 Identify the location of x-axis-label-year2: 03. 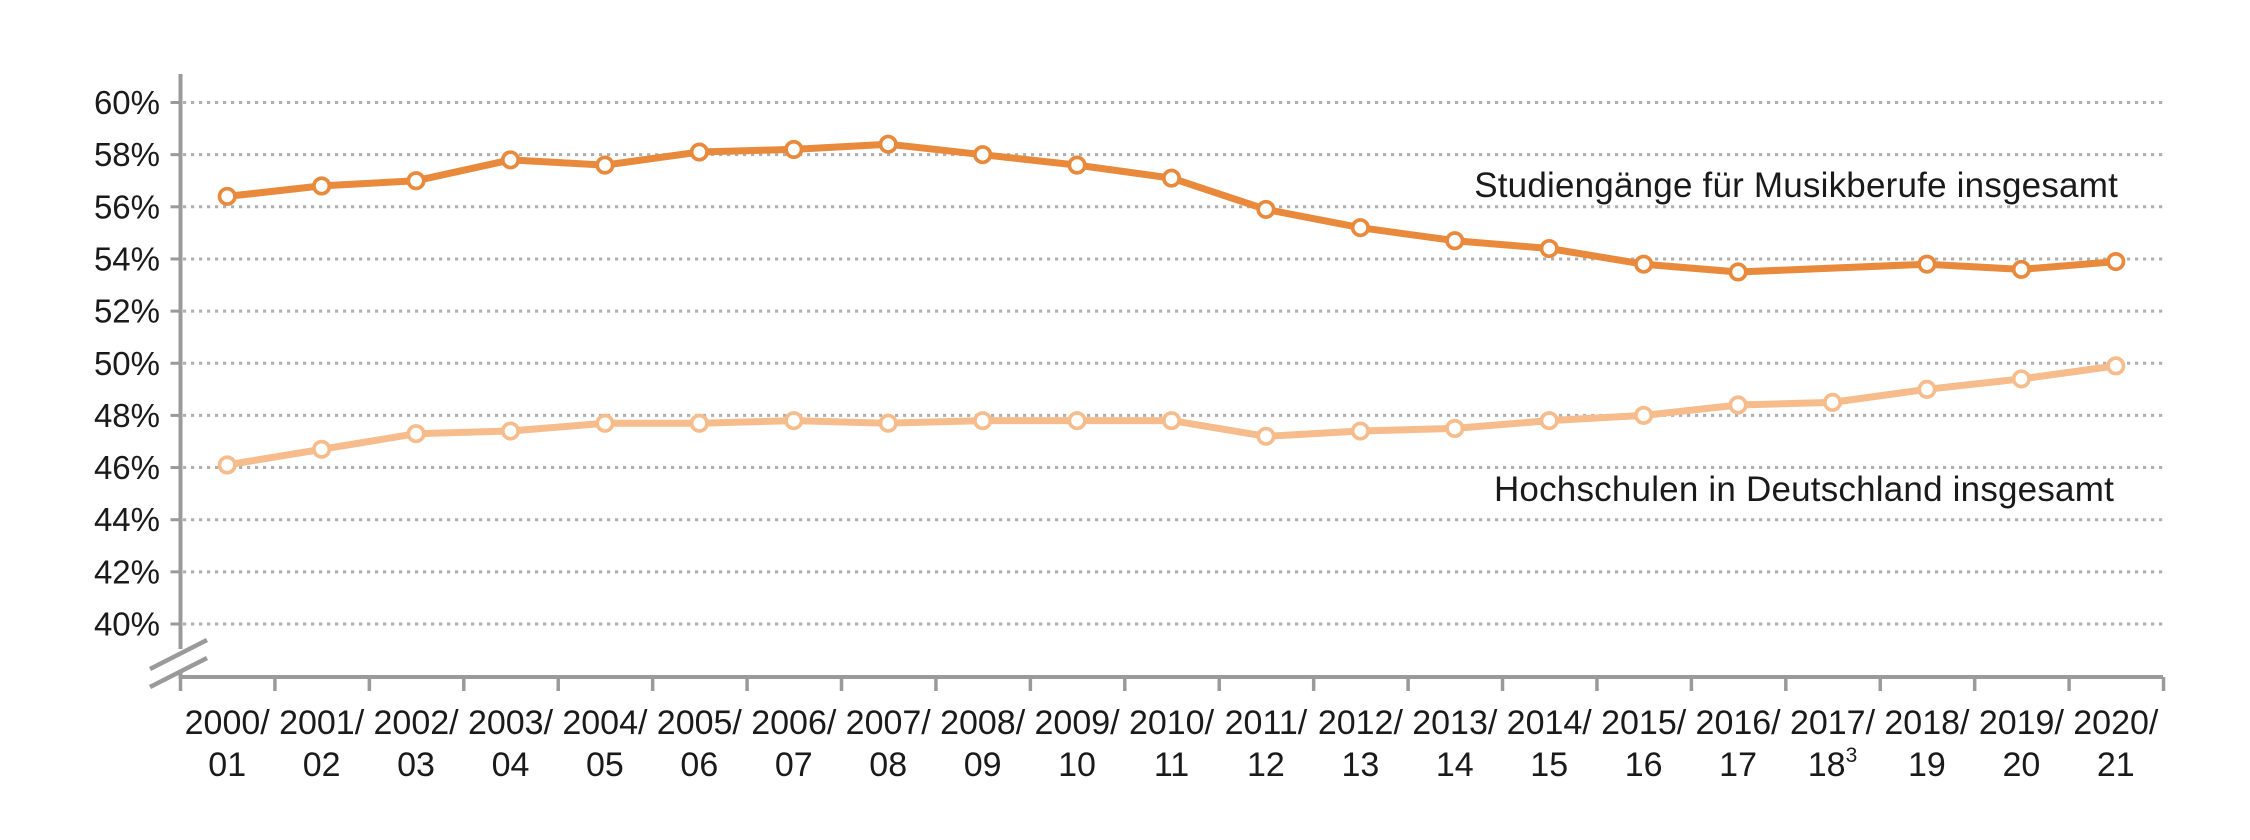
(416, 765).